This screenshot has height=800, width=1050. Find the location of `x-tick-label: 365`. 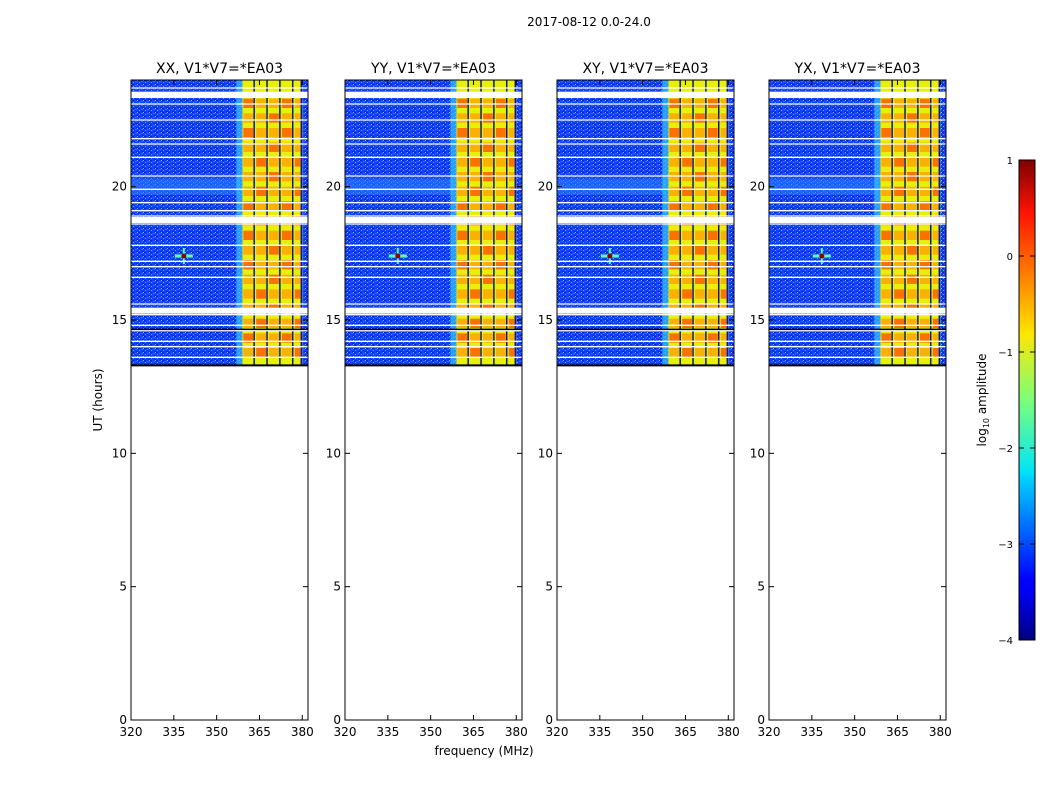

x-tick-label: 365 is located at coordinates (473, 732).